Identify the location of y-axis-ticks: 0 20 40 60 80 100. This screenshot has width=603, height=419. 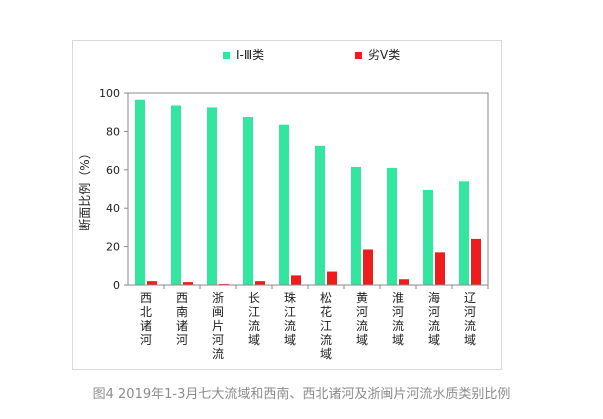
(113, 189).